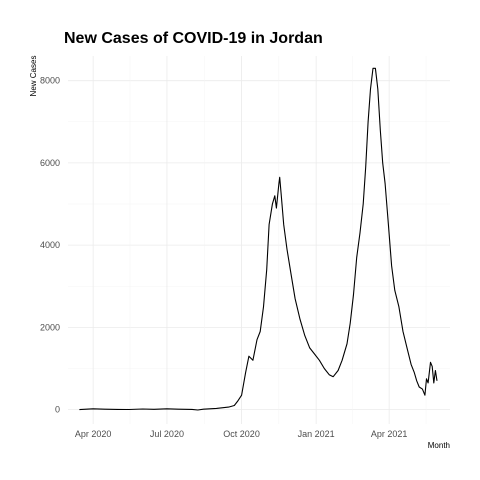 This screenshot has height=480, width=480. Describe the element at coordinates (439, 445) in the screenshot. I see `x-axis-title: Month` at that location.